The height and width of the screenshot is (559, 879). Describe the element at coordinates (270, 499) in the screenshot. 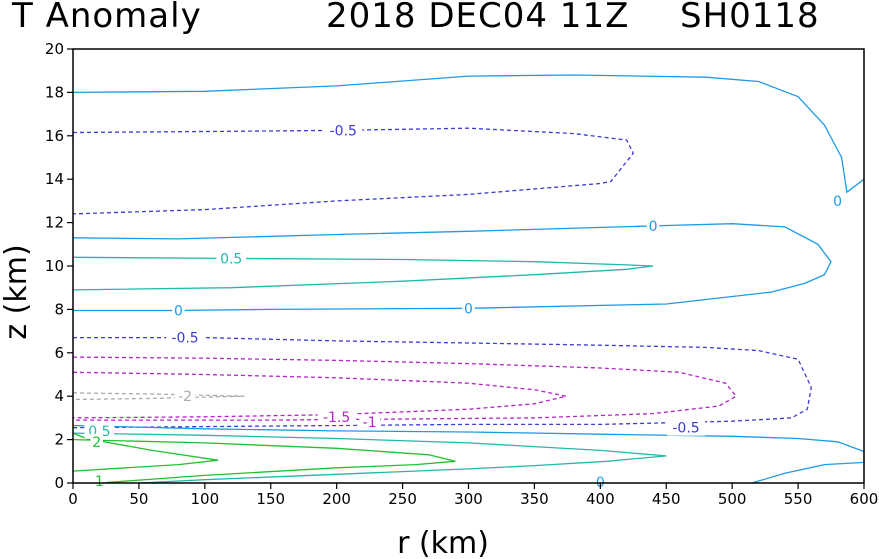

I see `x-tick-label-3: 150` at that location.